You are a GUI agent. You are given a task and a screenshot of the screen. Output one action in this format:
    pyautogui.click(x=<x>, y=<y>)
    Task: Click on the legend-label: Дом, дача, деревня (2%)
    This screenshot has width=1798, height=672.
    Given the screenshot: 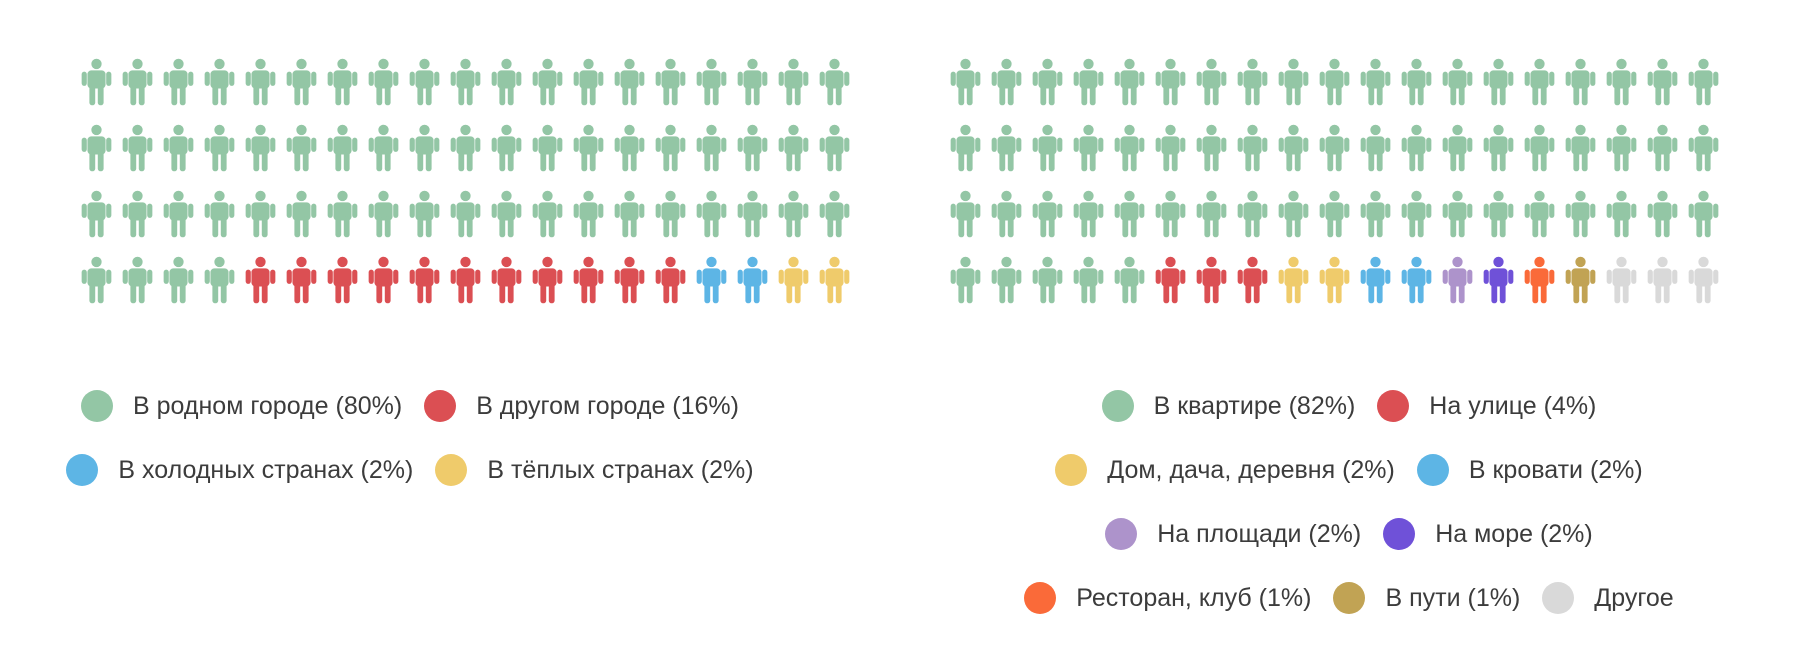 What is the action you would take?
    pyautogui.click(x=1251, y=469)
    